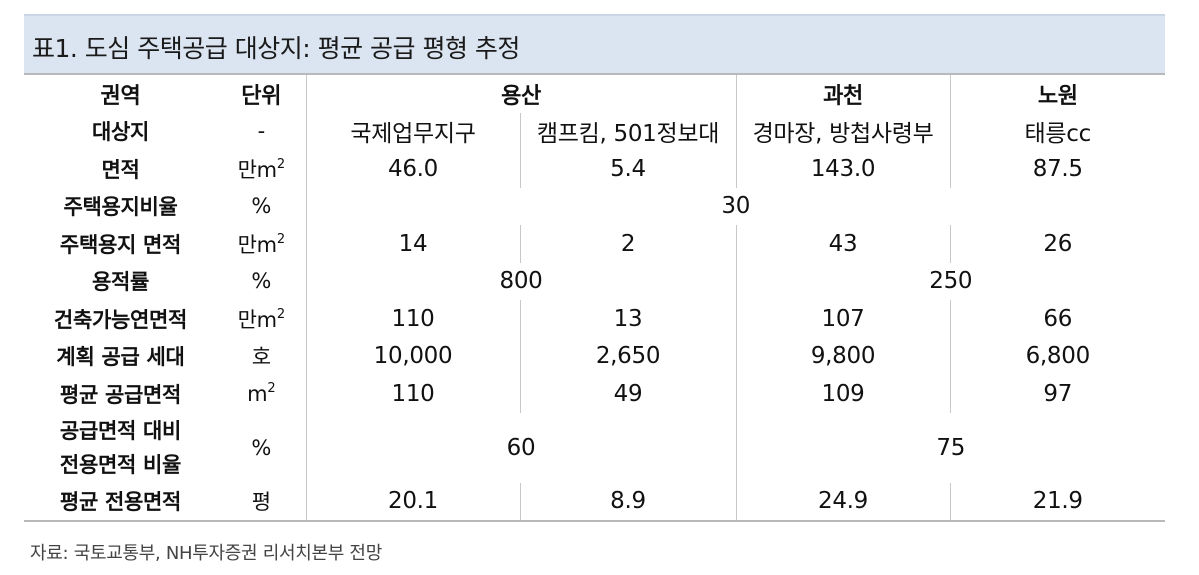 Image resolution: width=1199 pixels, height=575 pixels. What do you see at coordinates (120, 502) in the screenshot?
I see `row-label: 평균 전용면적` at bounding box center [120, 502].